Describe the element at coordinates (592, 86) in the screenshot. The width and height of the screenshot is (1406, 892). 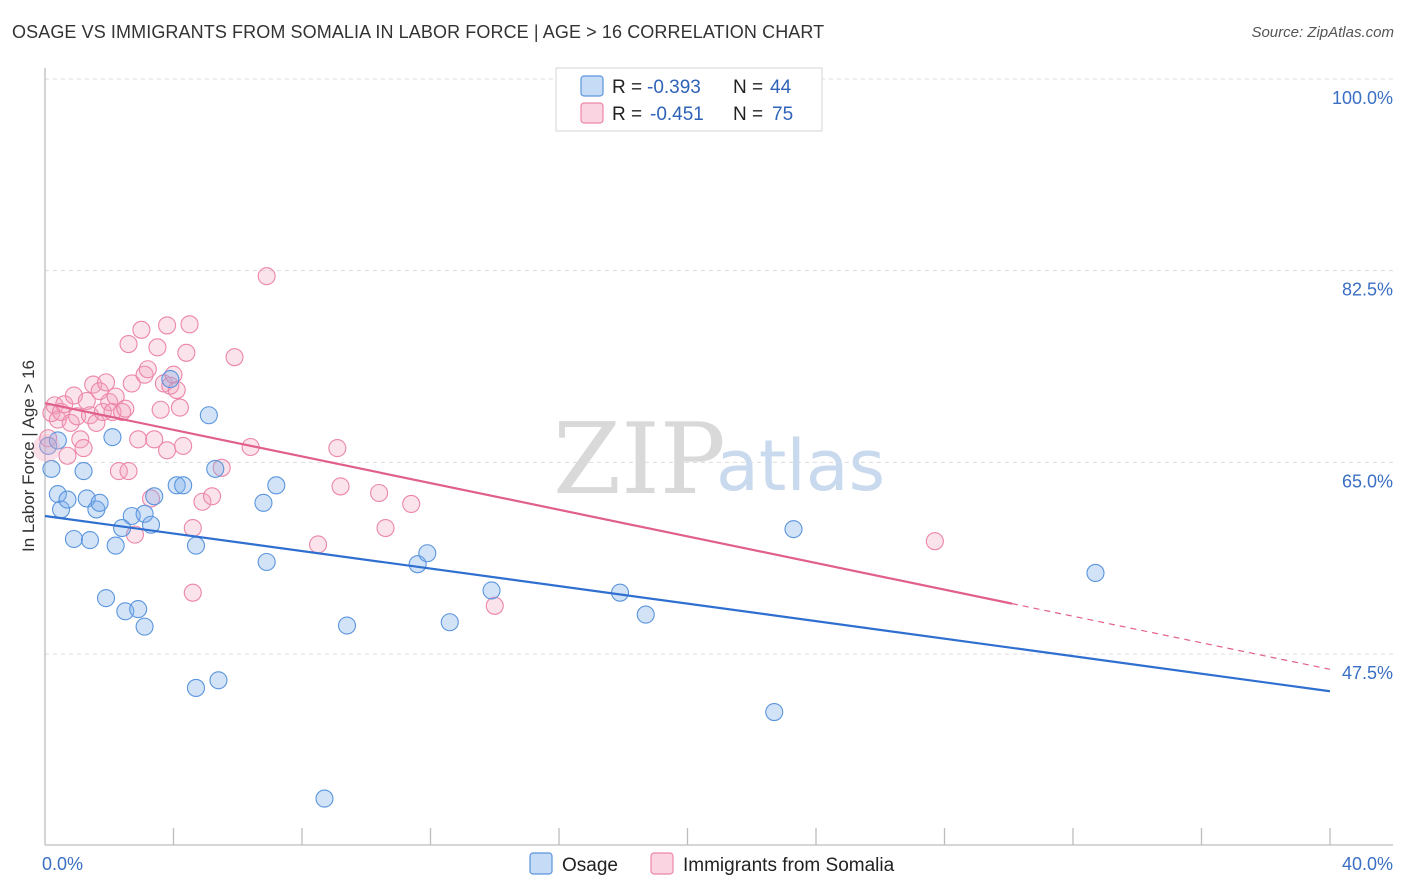
I see `legend-swatch-osage` at that location.